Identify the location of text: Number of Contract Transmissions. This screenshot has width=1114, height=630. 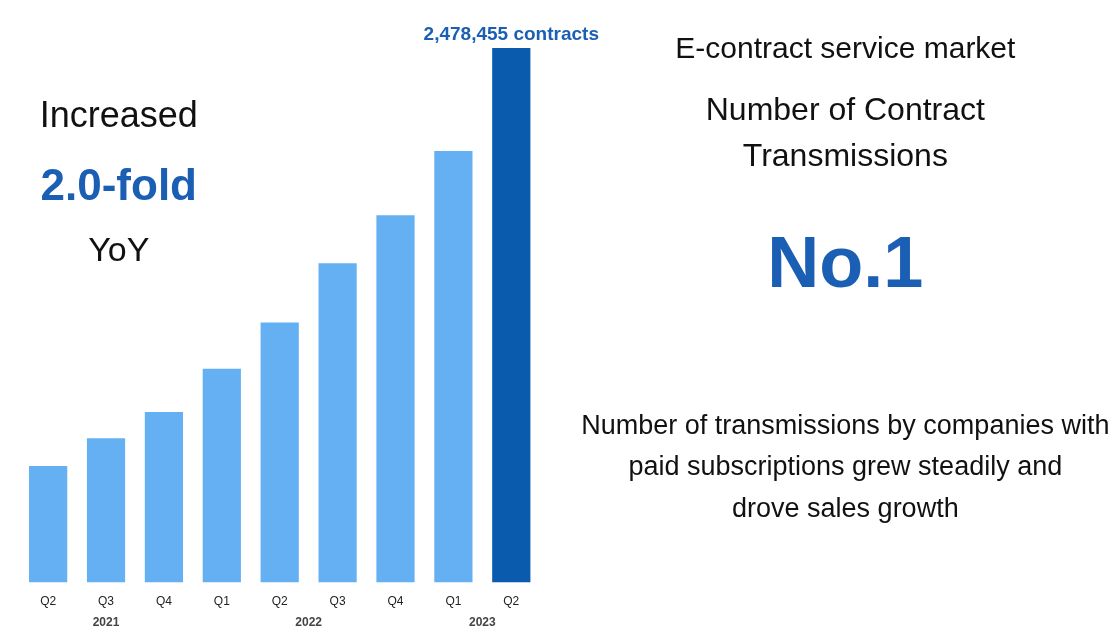
(845, 131).